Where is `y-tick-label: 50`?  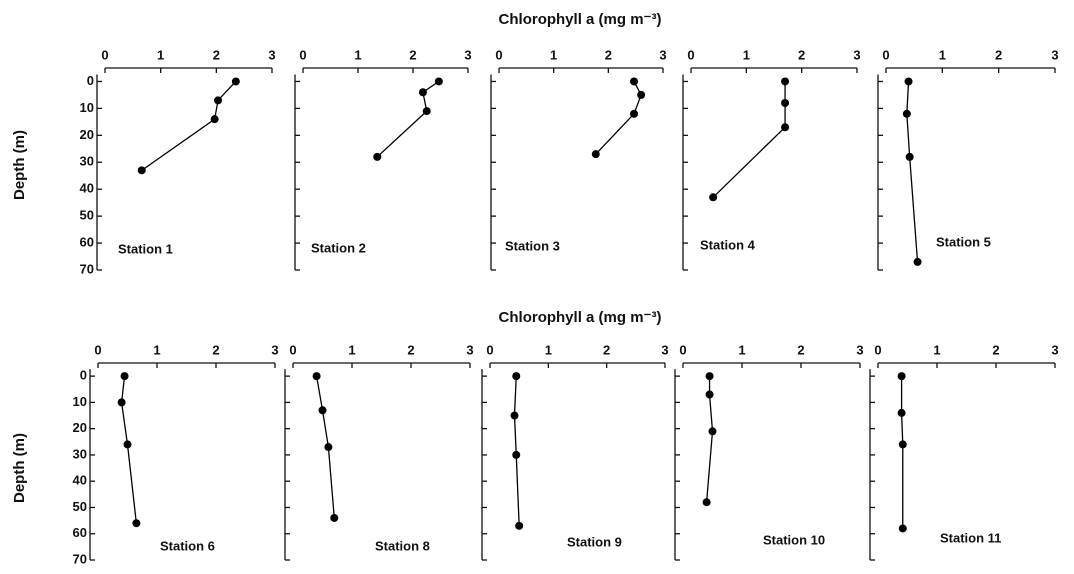
y-tick-label: 50 is located at coordinates (80, 506).